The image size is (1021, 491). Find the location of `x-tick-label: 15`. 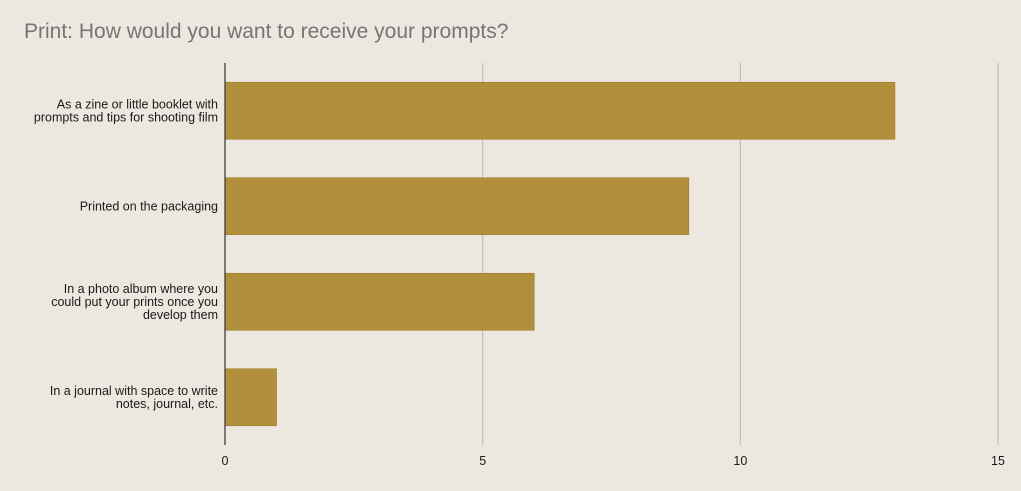

x-tick-label: 15 is located at coordinates (998, 461).